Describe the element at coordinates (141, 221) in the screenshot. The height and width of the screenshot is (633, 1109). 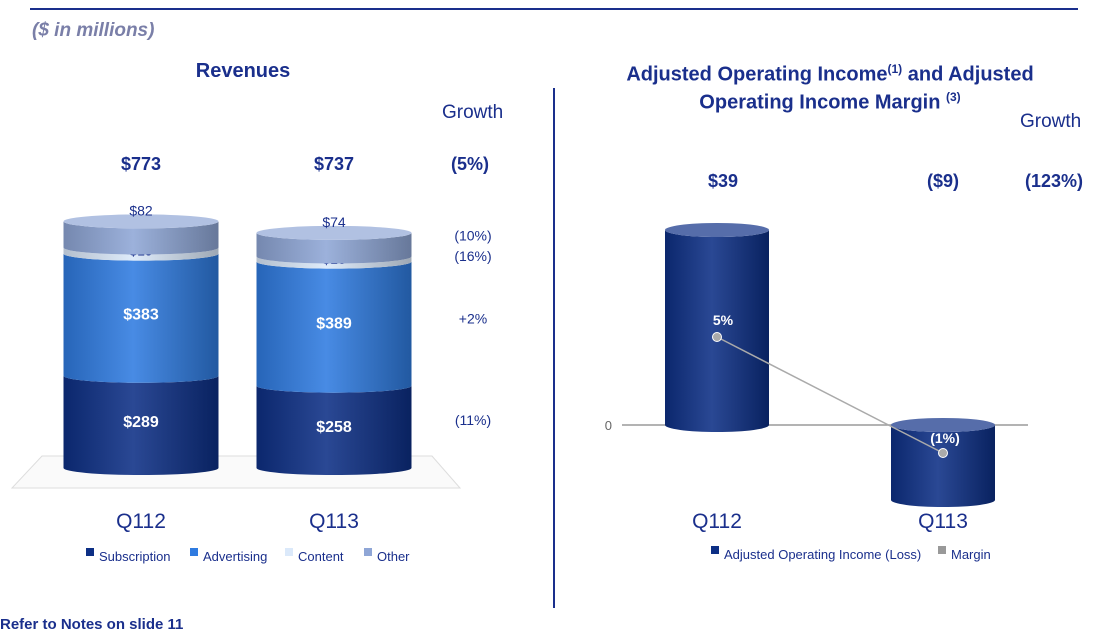
I see `revenue-bar-other-q112-top` at that location.